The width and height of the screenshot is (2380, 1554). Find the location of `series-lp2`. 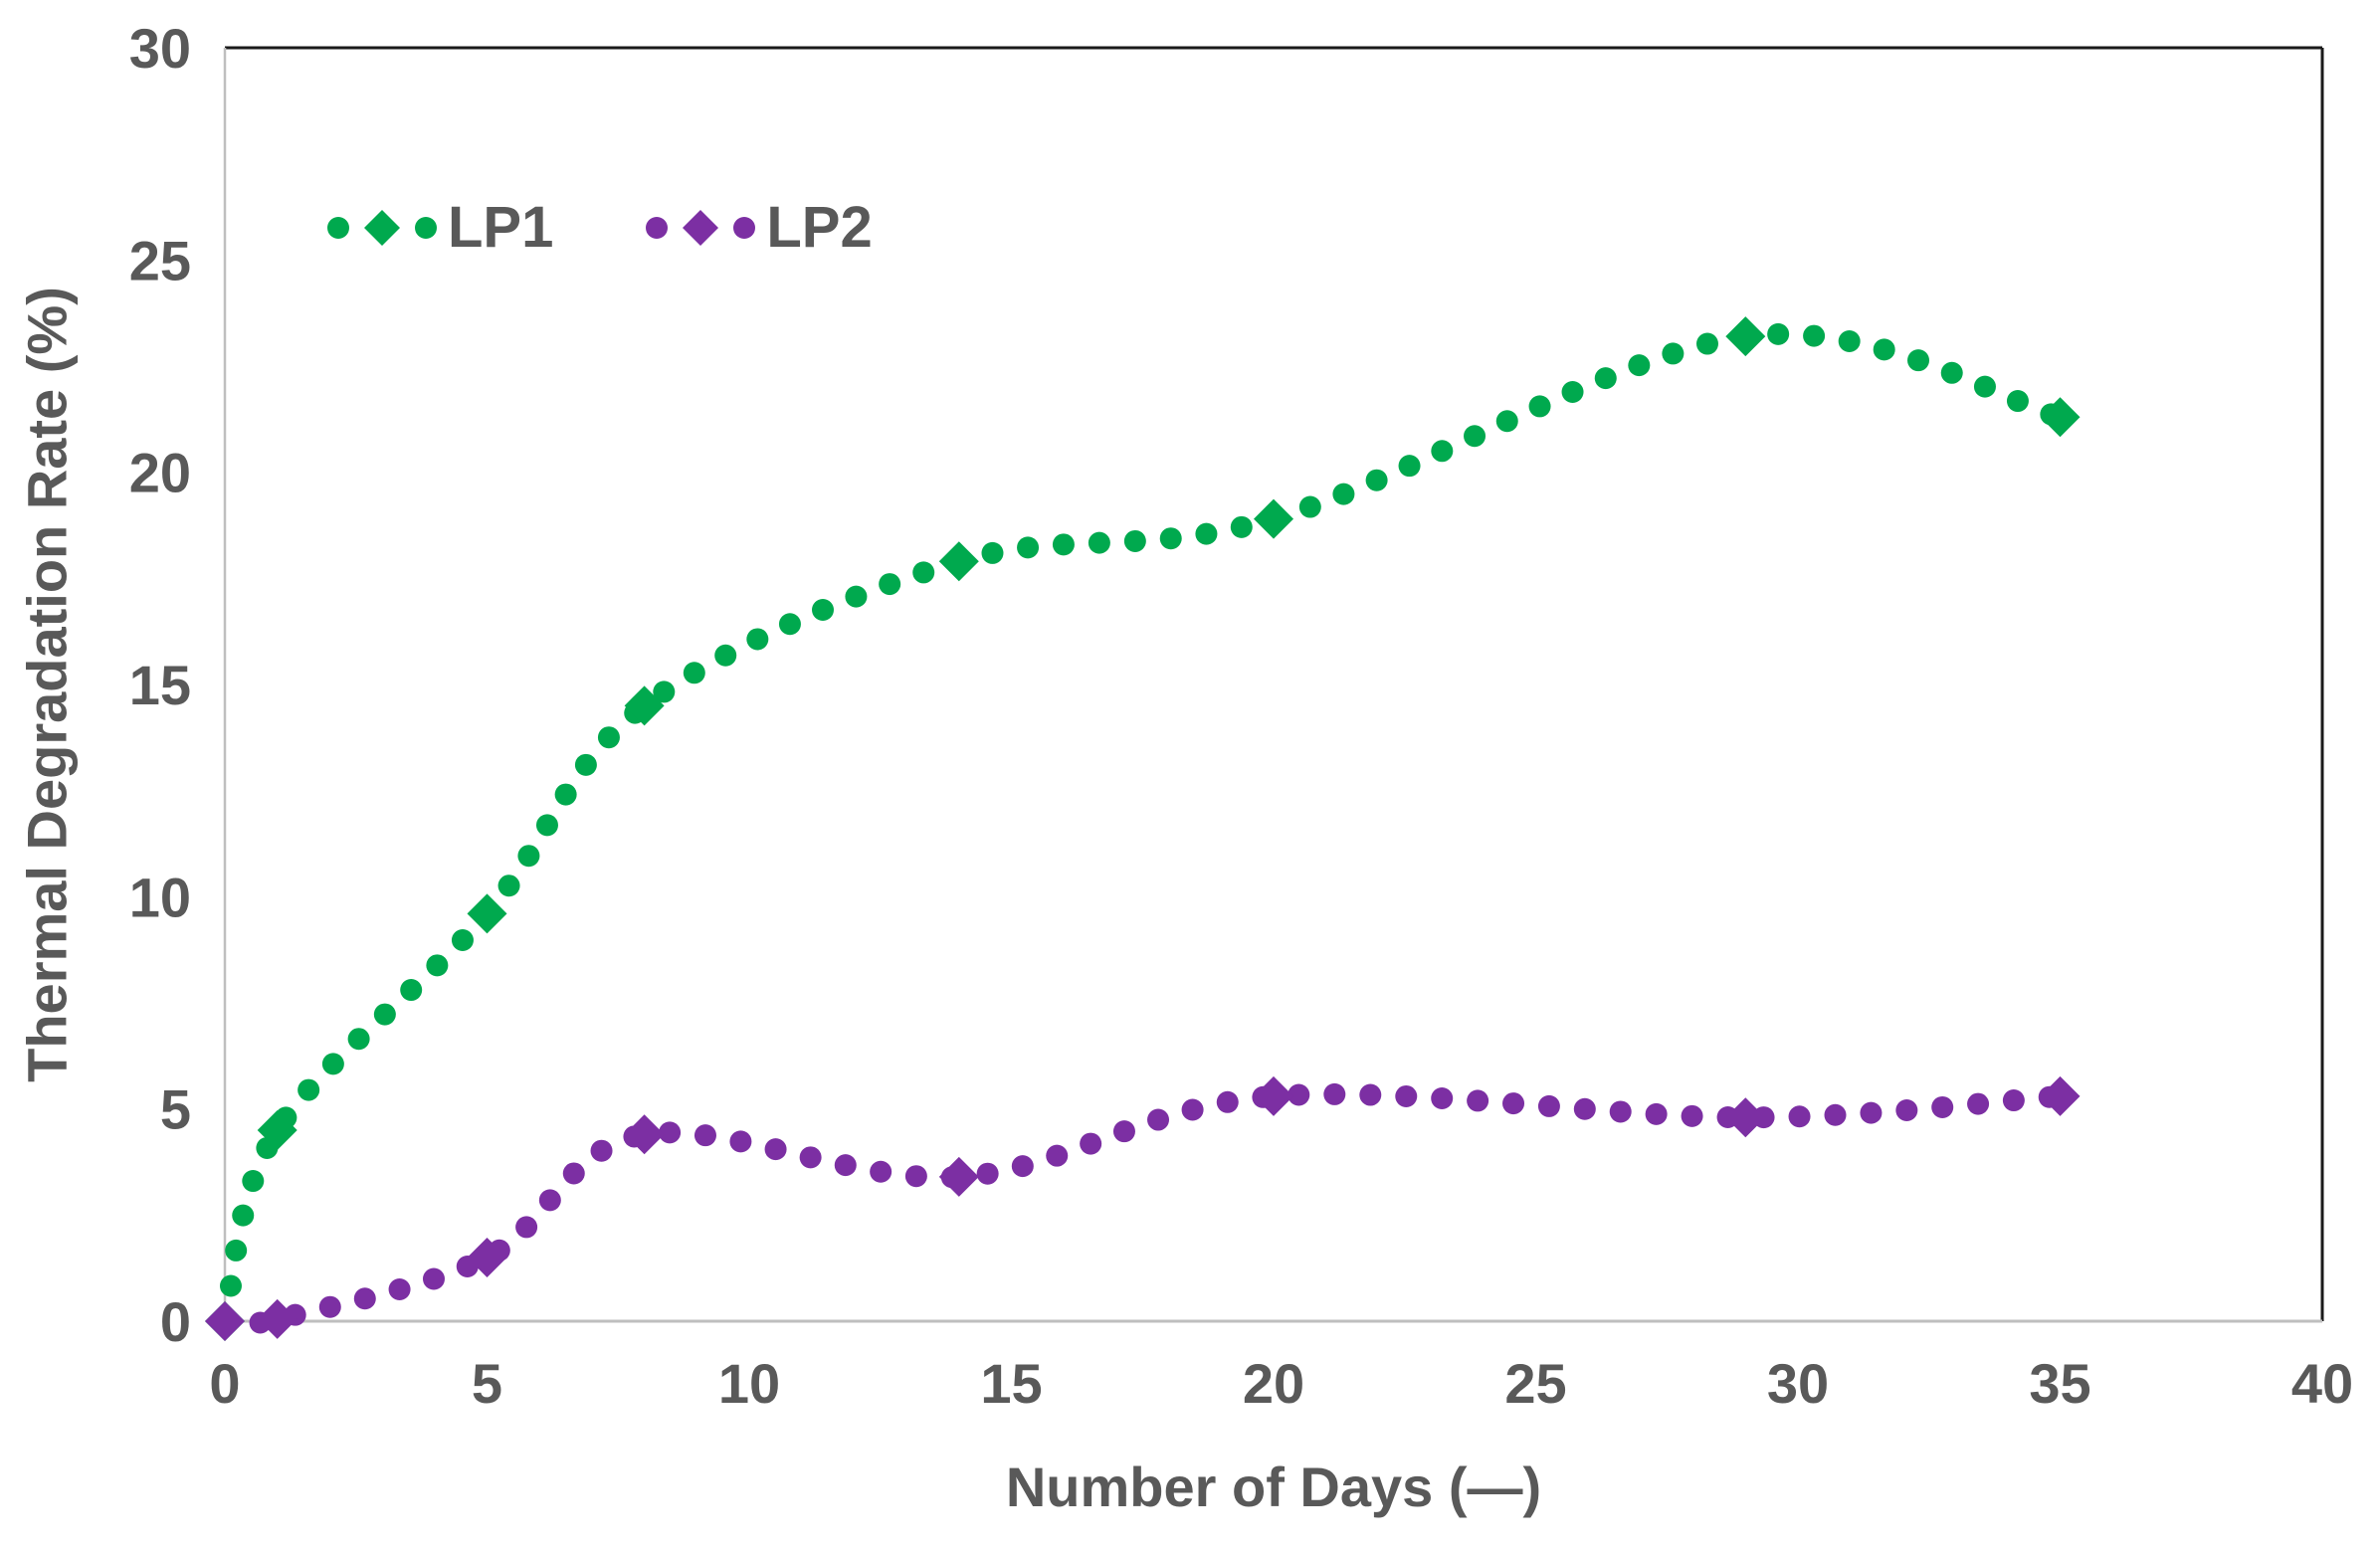

series-lp2 is located at coordinates (1143, 1208).